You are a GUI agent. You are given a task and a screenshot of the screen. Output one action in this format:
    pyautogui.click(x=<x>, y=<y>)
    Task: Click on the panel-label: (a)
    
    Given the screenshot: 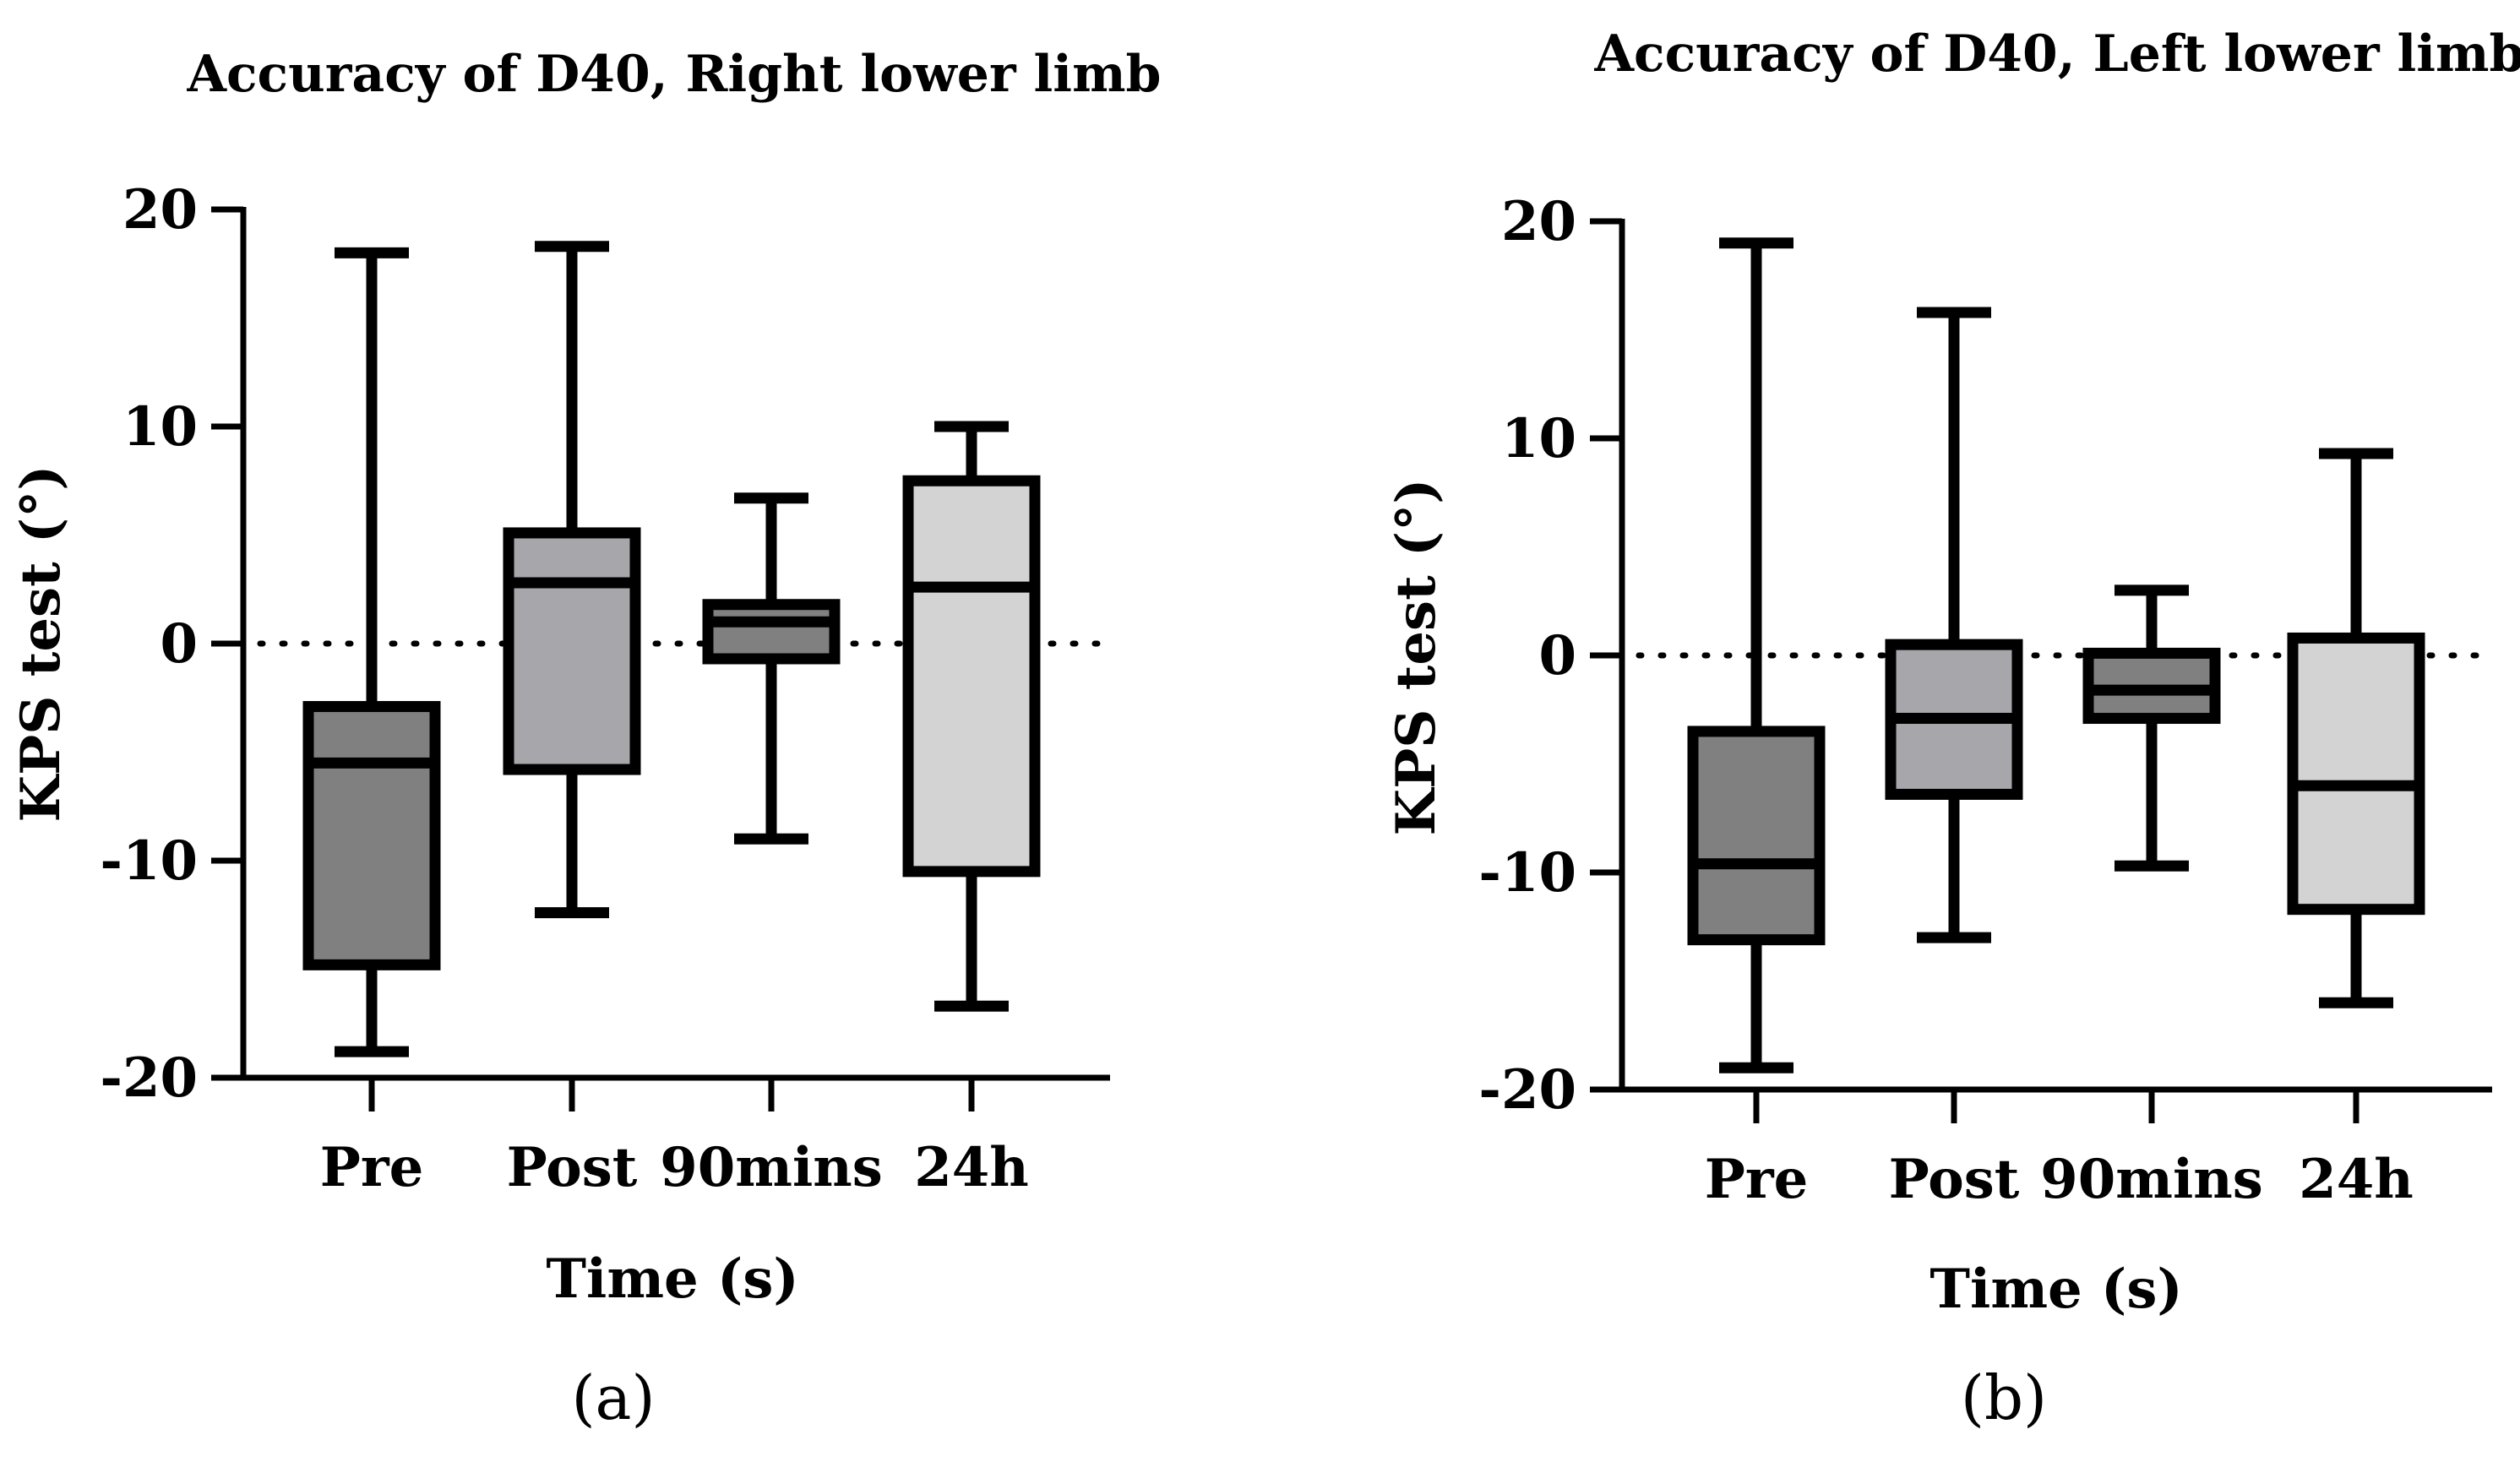 What is the action you would take?
    pyautogui.click(x=613, y=1397)
    